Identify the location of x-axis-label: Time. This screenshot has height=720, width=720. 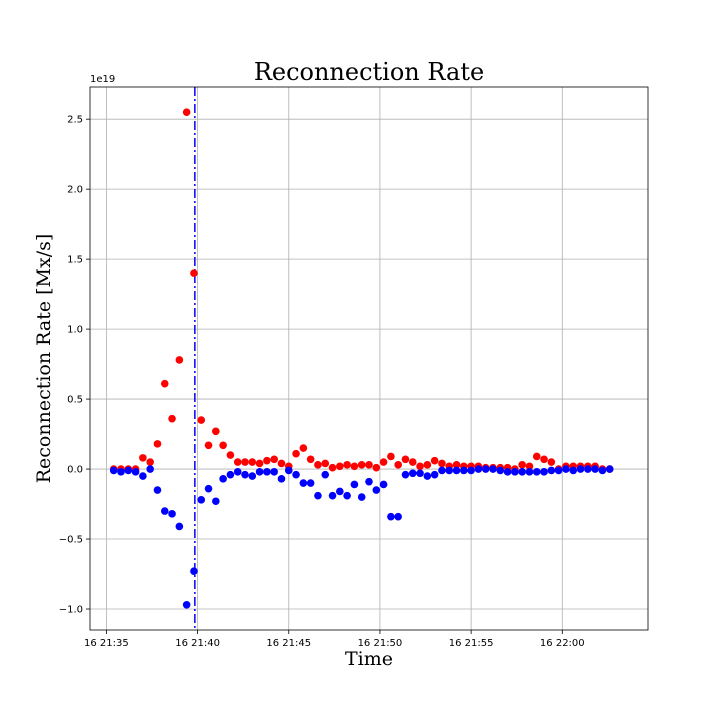
(369, 659).